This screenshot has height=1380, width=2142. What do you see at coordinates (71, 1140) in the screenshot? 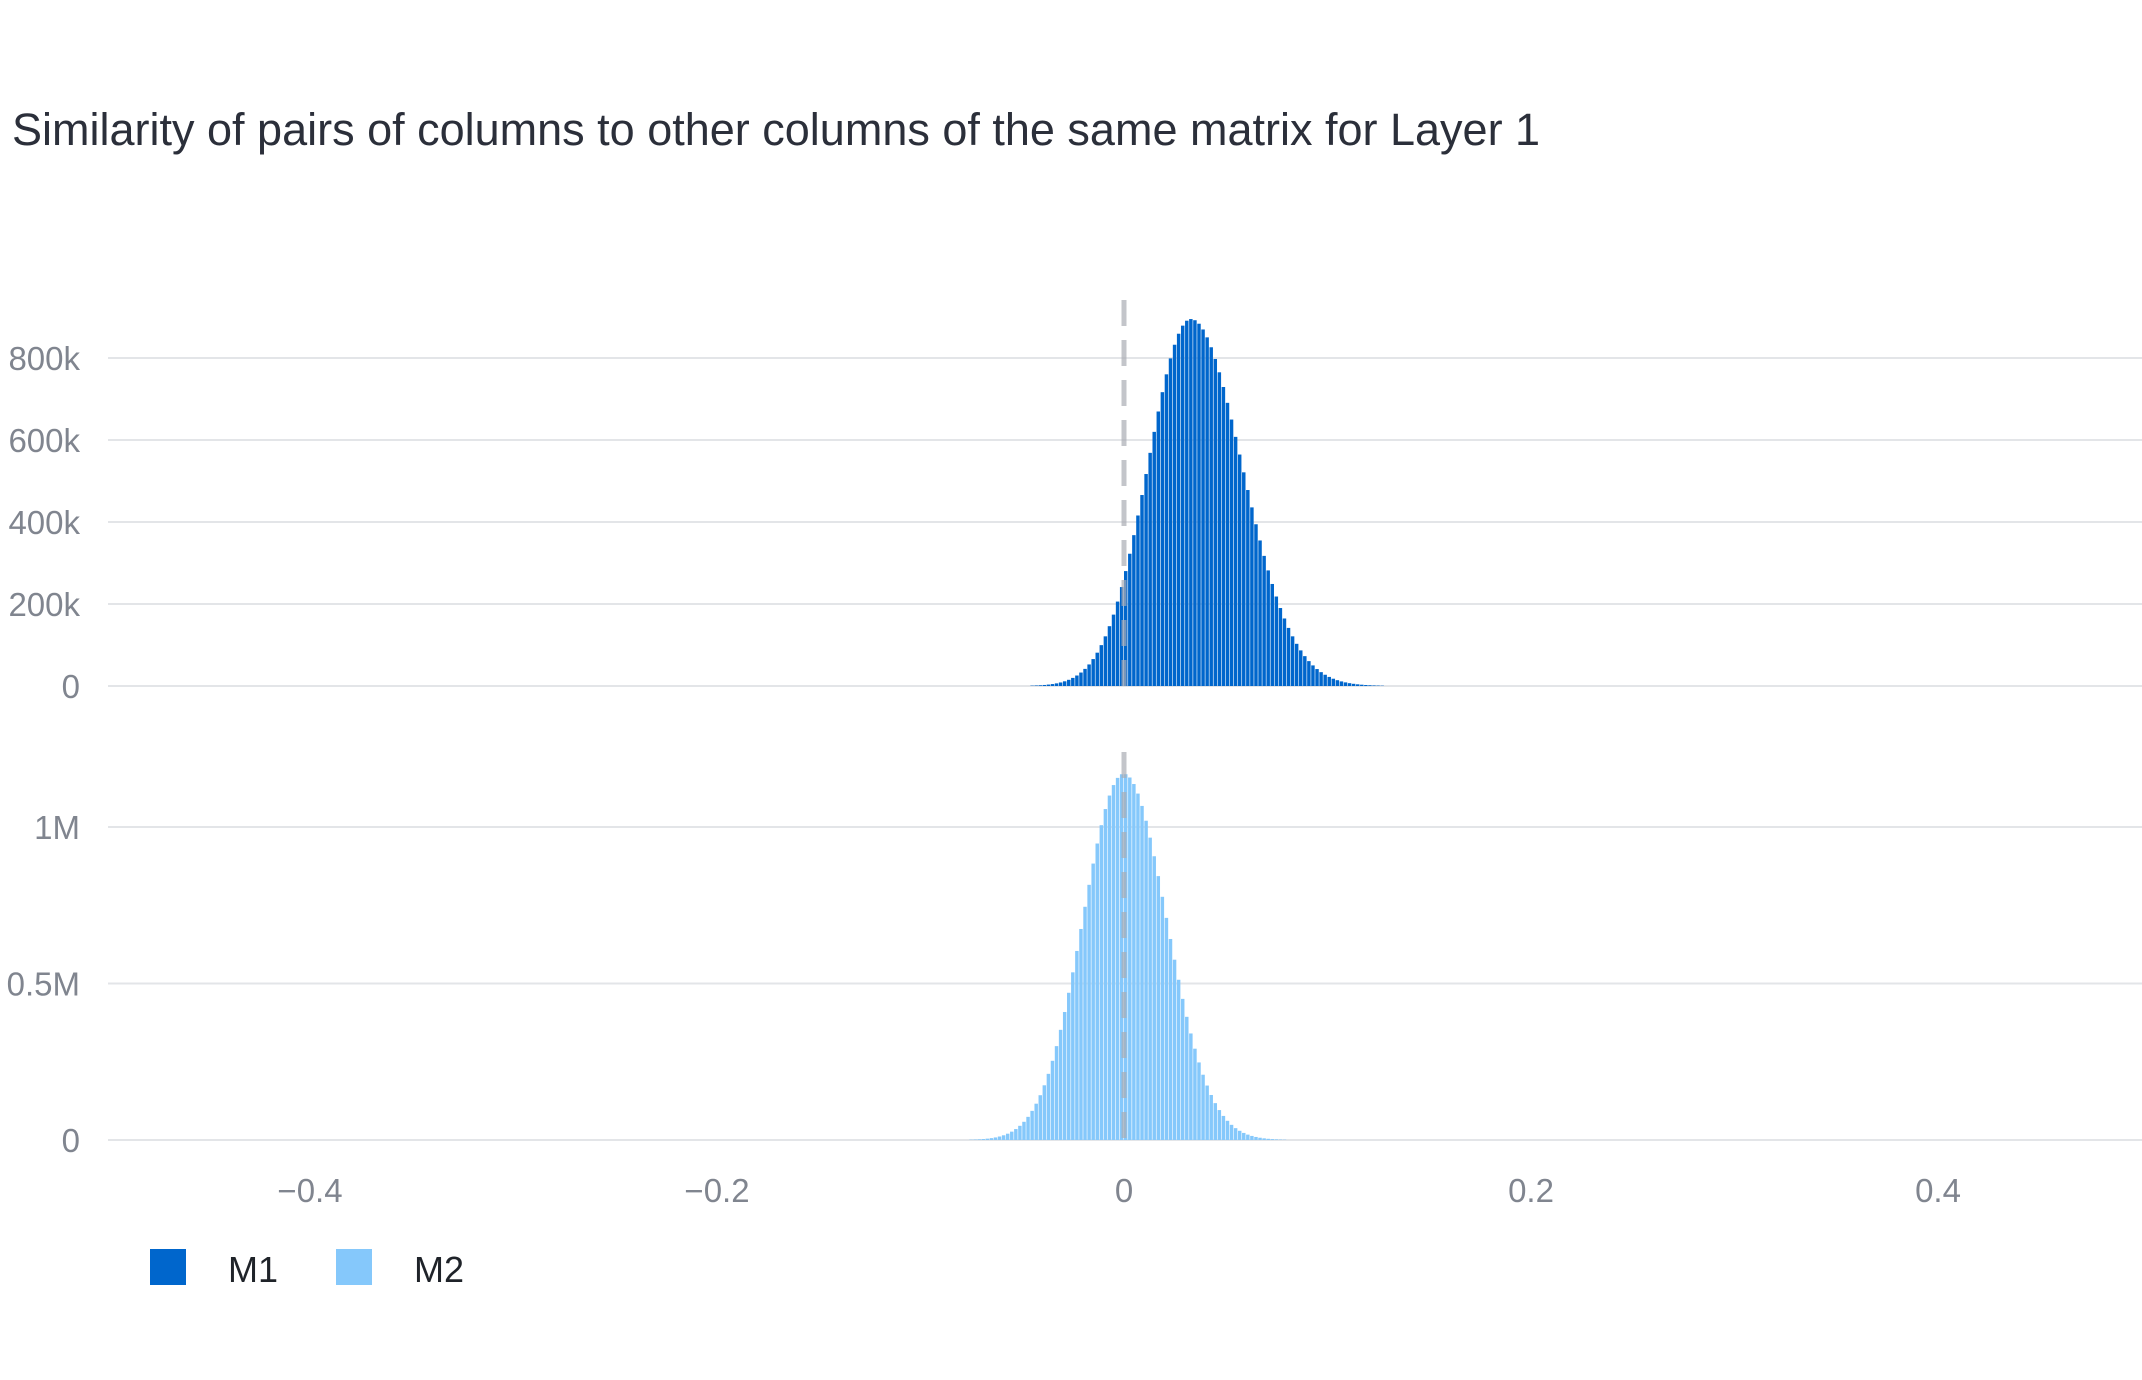
I see `y-tick-label: 0` at bounding box center [71, 1140].